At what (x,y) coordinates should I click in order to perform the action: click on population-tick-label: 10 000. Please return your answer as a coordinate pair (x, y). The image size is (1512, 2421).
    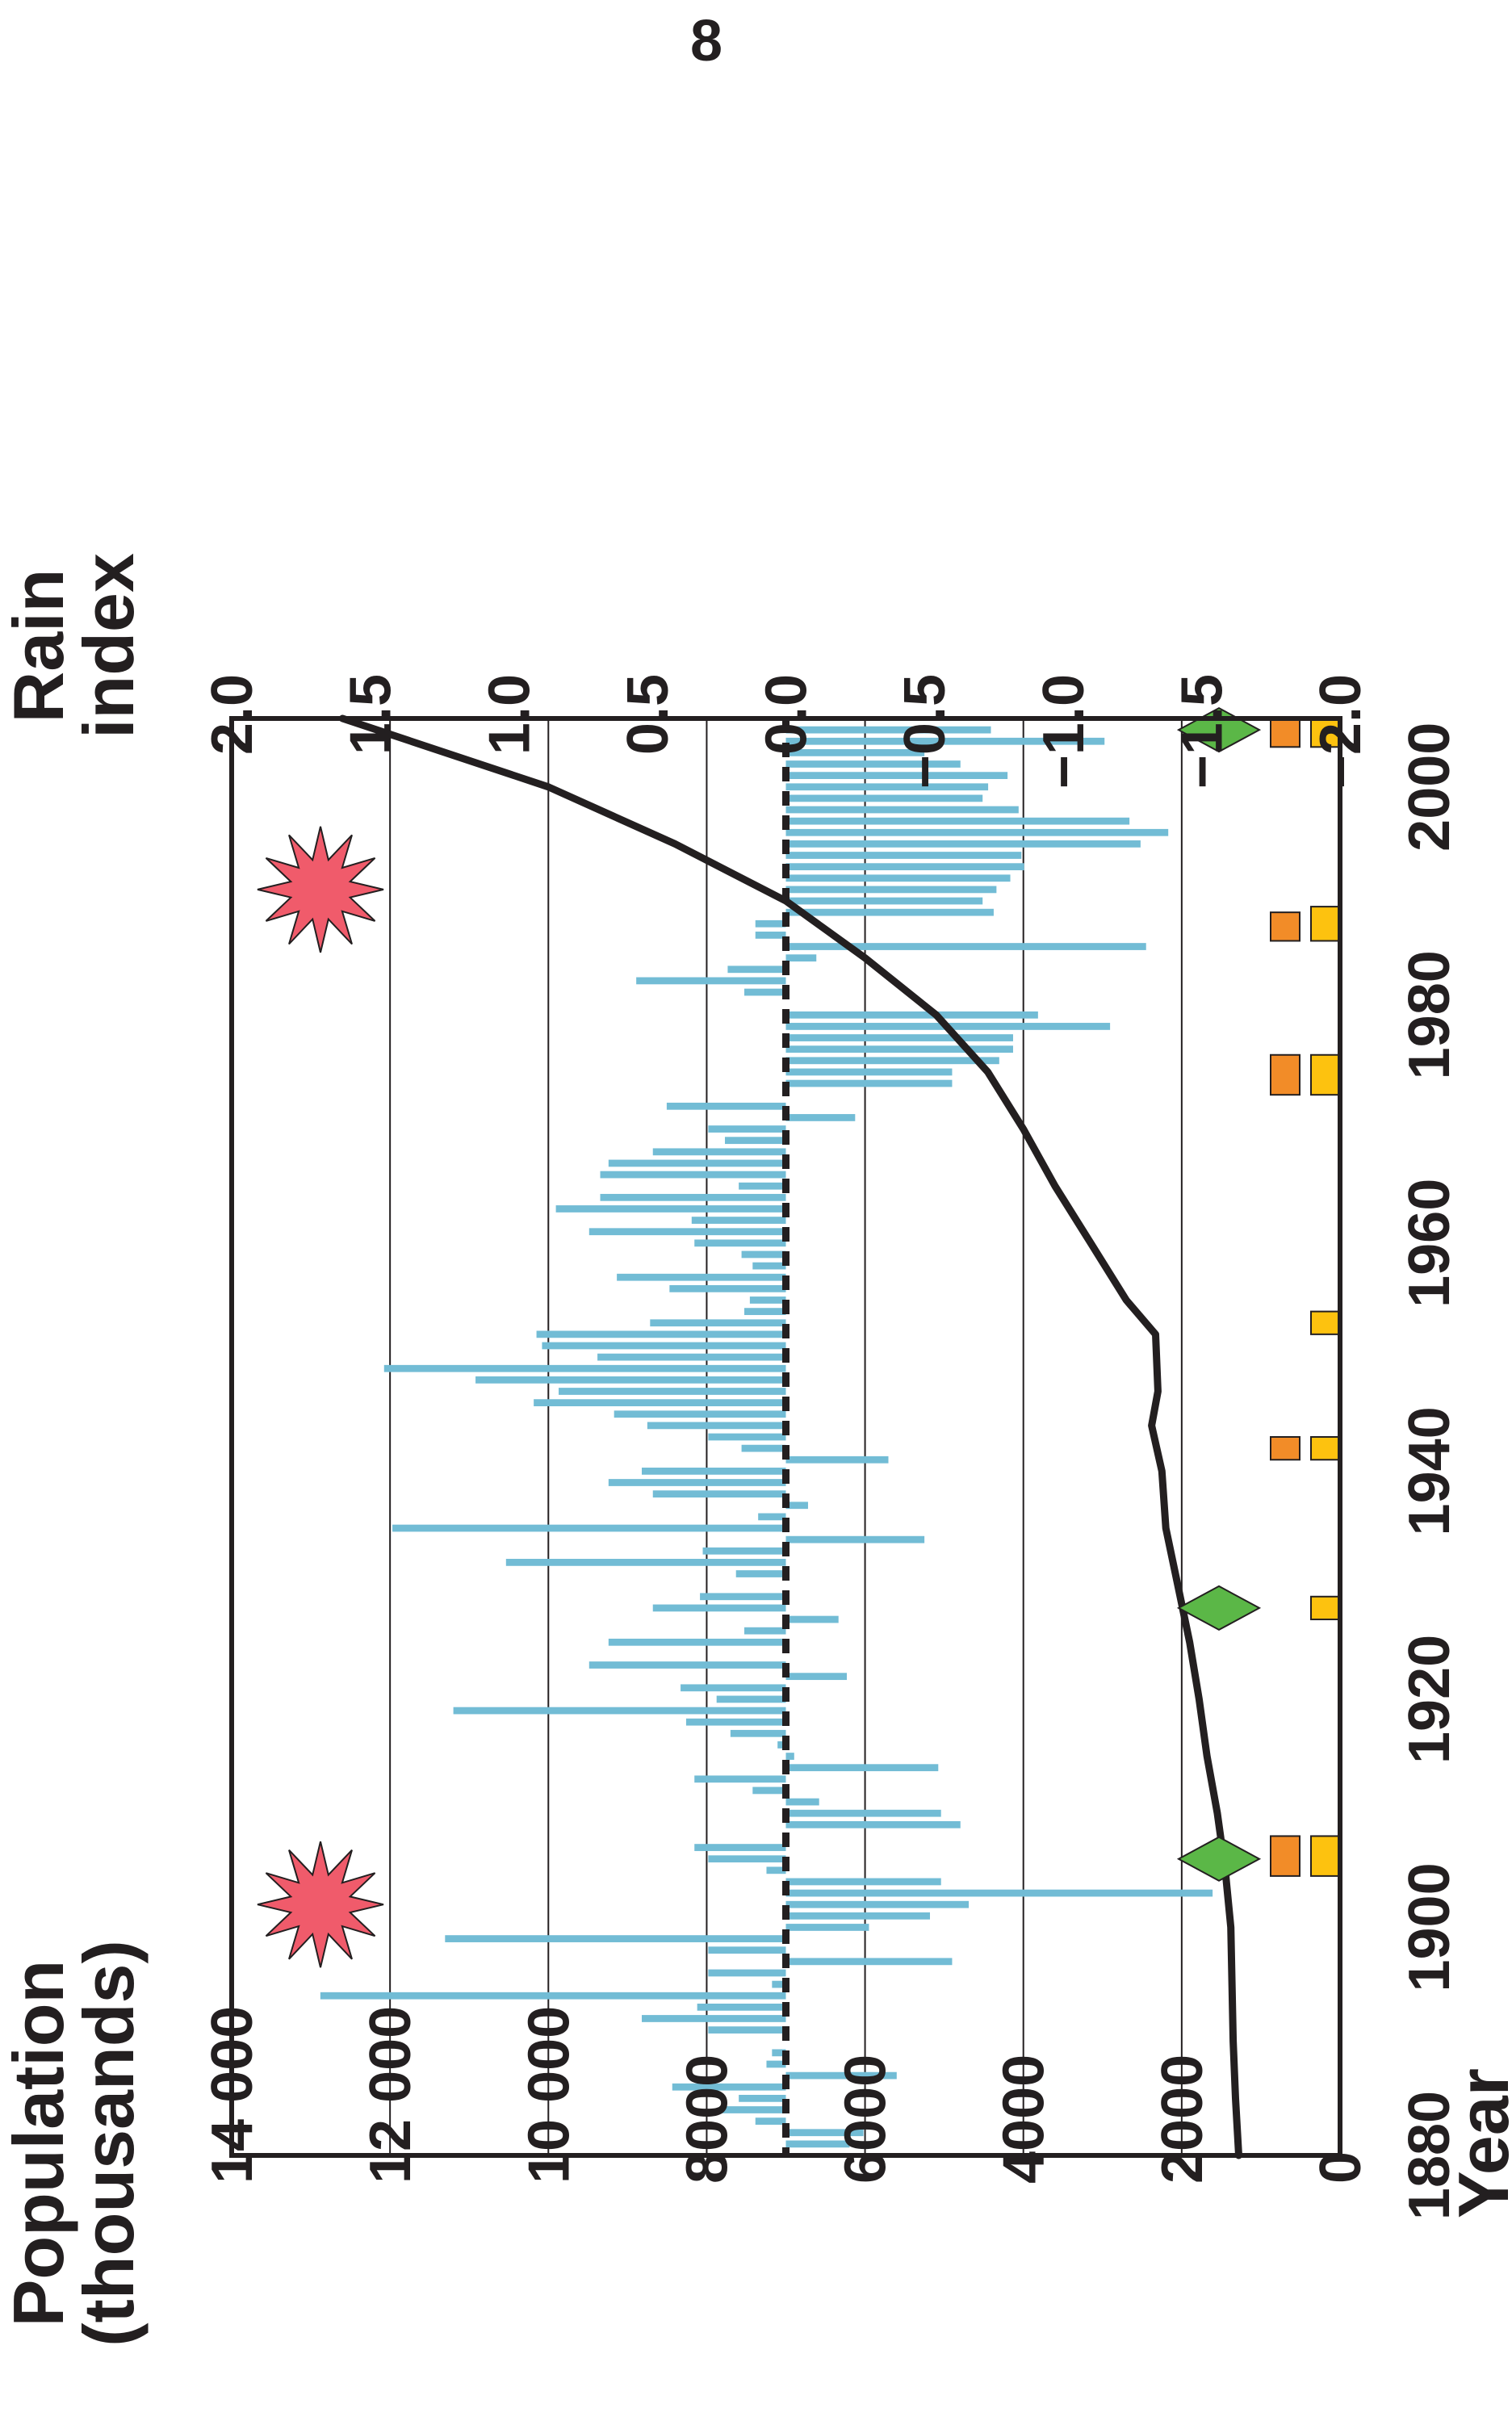
    Looking at the image, I should click on (549, 2095).